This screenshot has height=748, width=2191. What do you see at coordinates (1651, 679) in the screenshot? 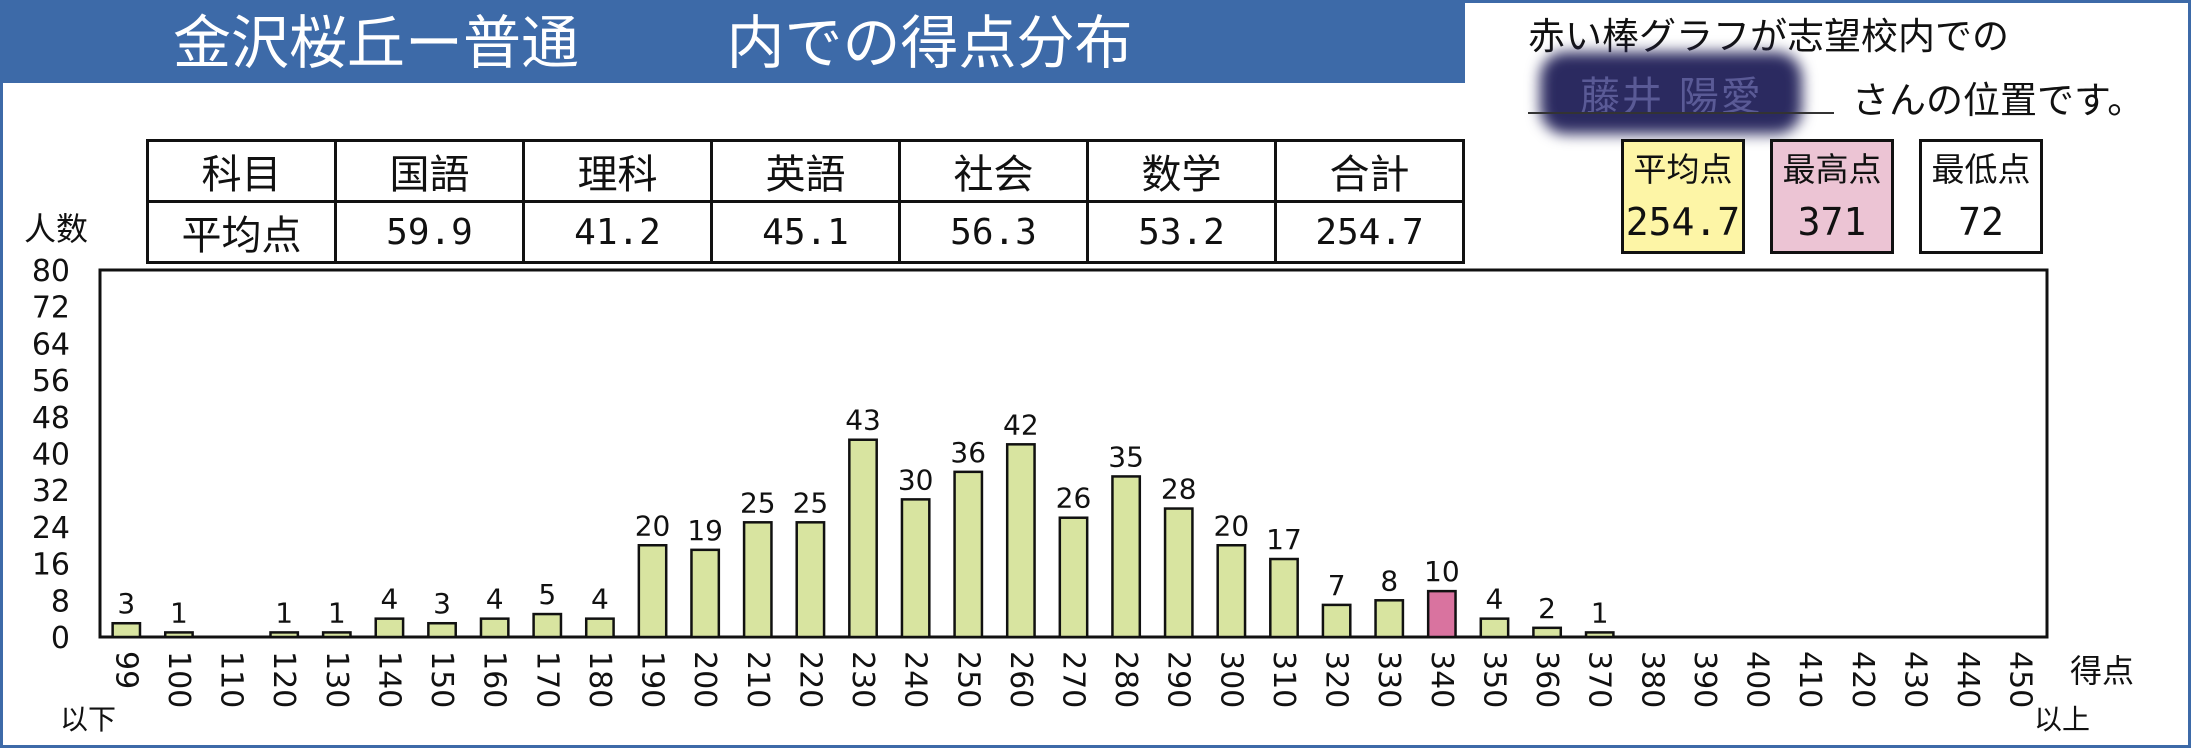
I see `x-tick-label: 380` at bounding box center [1651, 679].